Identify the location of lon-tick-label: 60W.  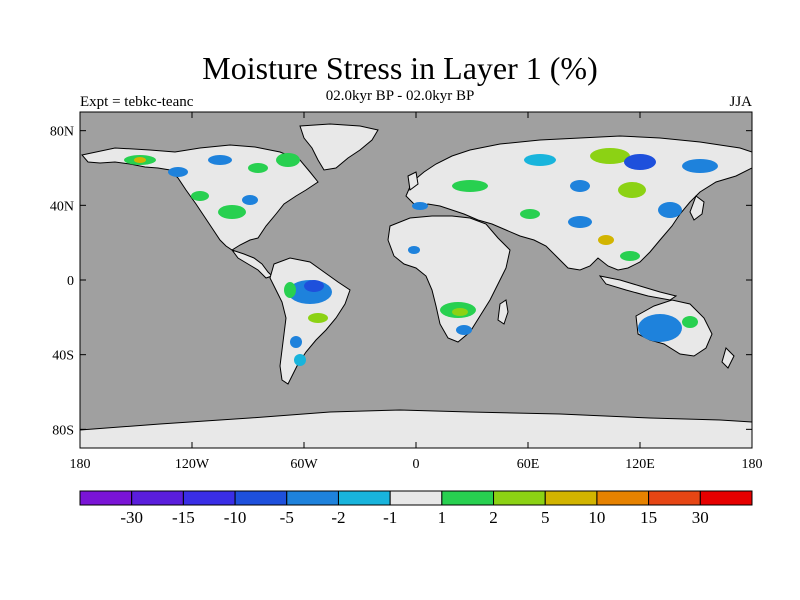
(304, 464).